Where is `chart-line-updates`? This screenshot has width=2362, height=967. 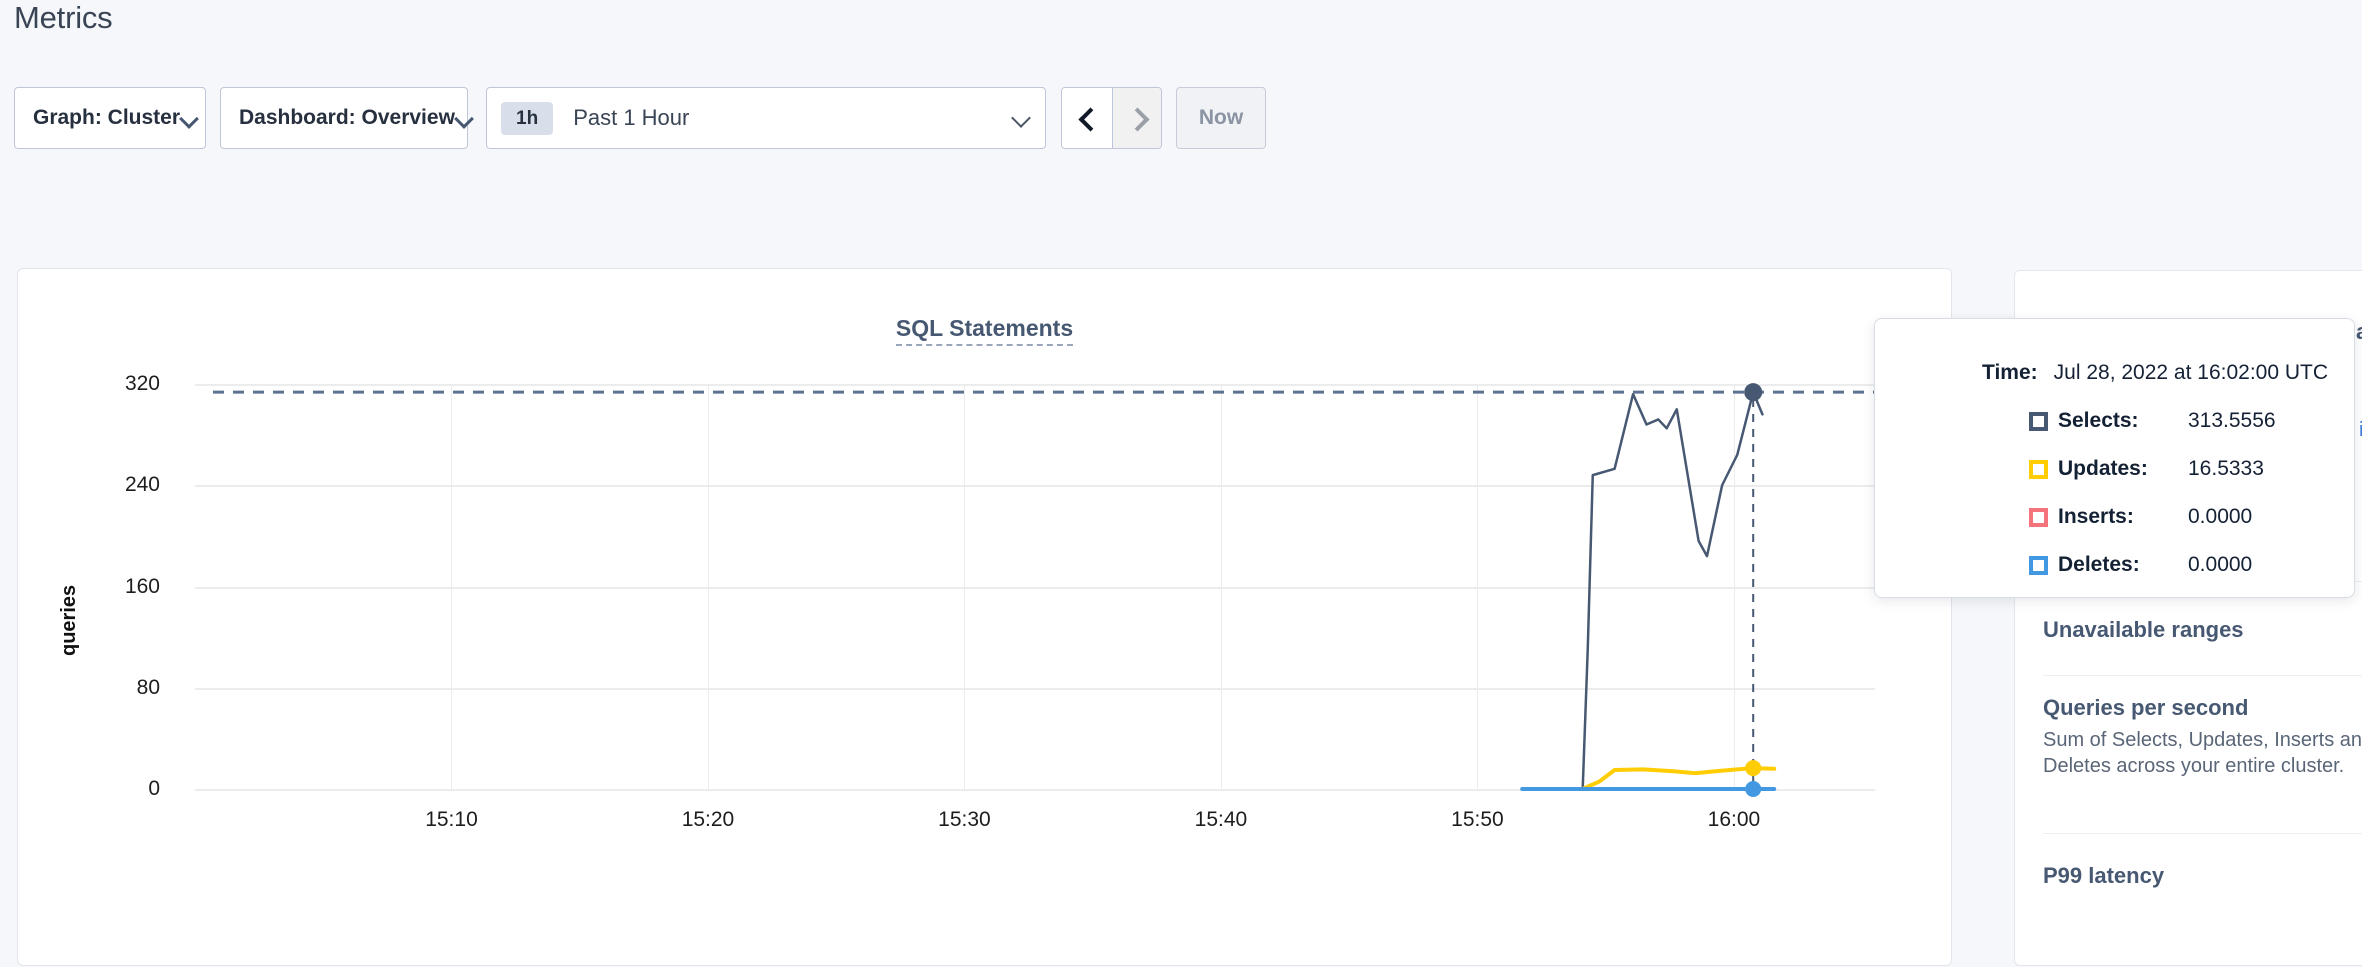
chart-line-updates is located at coordinates (1678, 778).